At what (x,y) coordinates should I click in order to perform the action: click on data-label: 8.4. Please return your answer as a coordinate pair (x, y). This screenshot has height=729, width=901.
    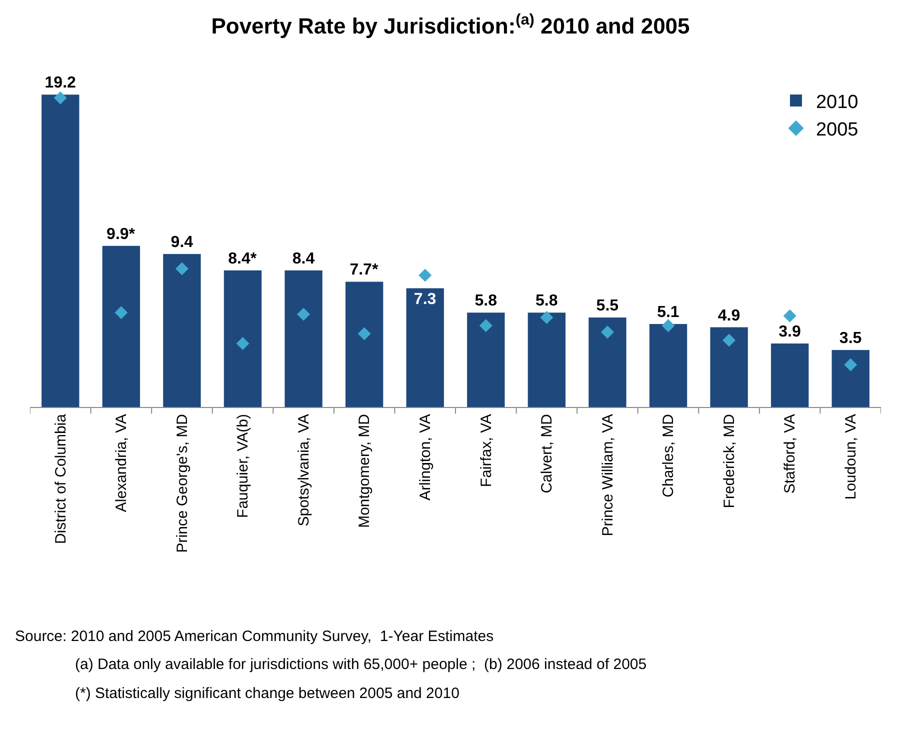
    Looking at the image, I should click on (303, 259).